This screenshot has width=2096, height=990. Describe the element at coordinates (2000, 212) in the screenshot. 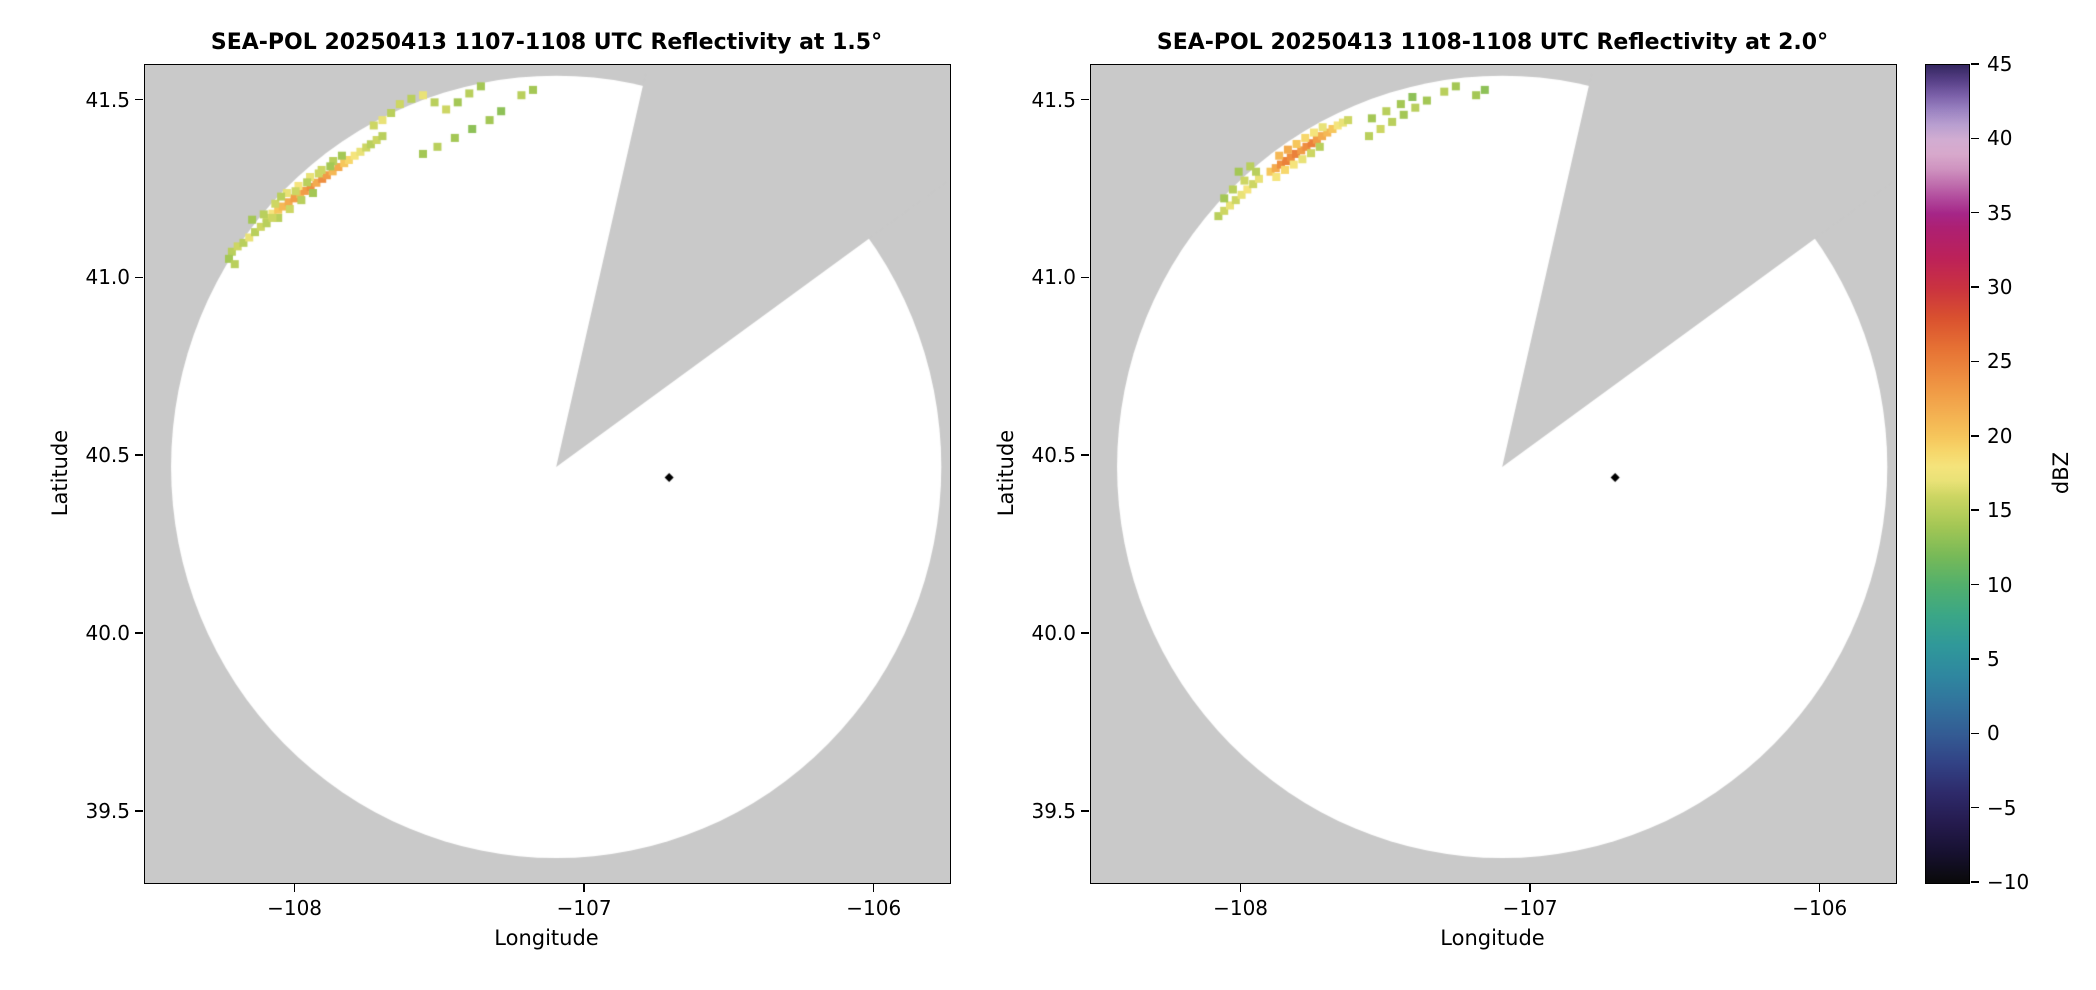

I see `colorbar-tick-label: 35` at that location.